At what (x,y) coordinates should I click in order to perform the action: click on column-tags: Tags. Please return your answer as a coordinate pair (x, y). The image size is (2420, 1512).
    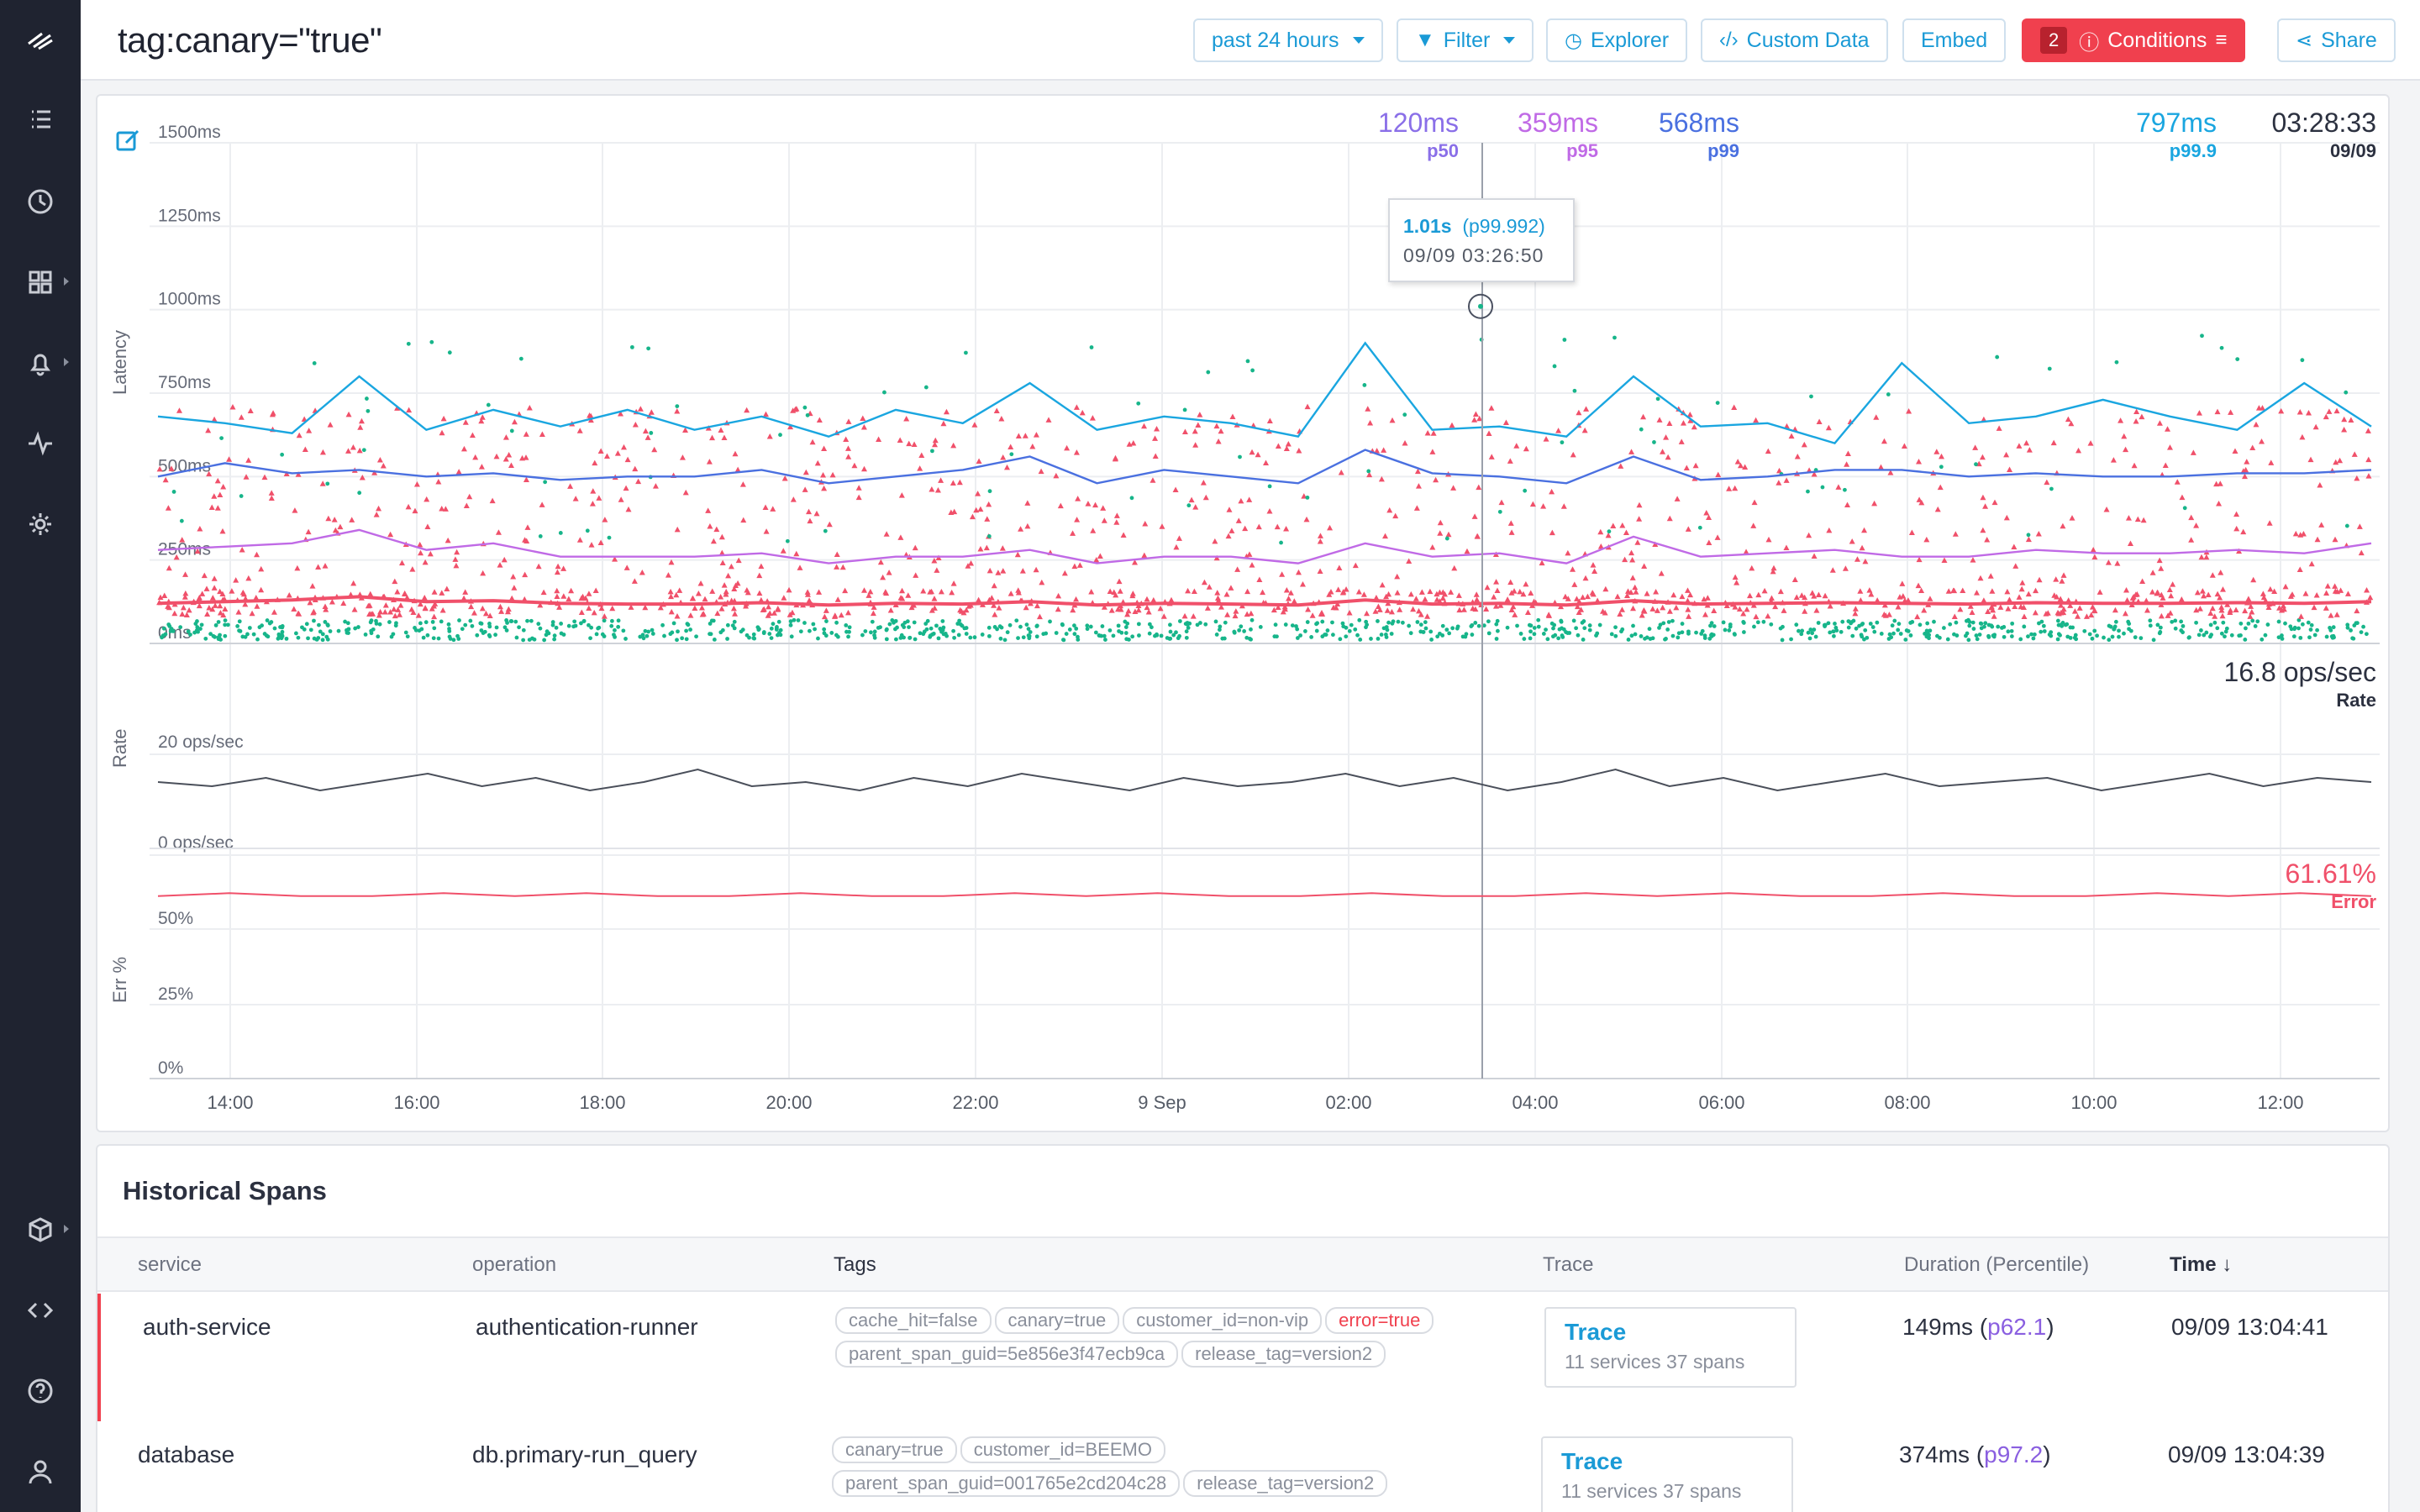
    Looking at the image, I should click on (855, 1264).